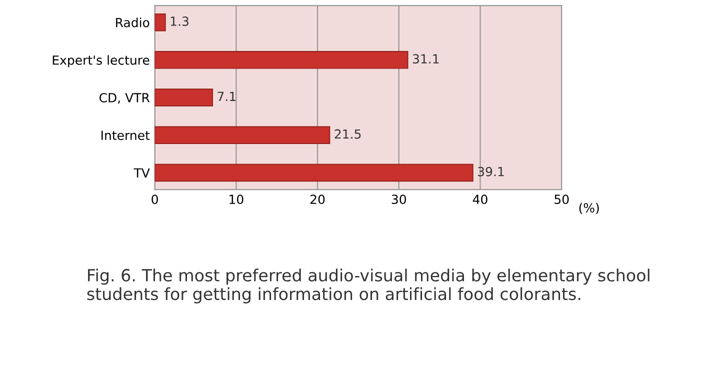  What do you see at coordinates (155, 199) in the screenshot?
I see `x-tick-label: 0` at bounding box center [155, 199].